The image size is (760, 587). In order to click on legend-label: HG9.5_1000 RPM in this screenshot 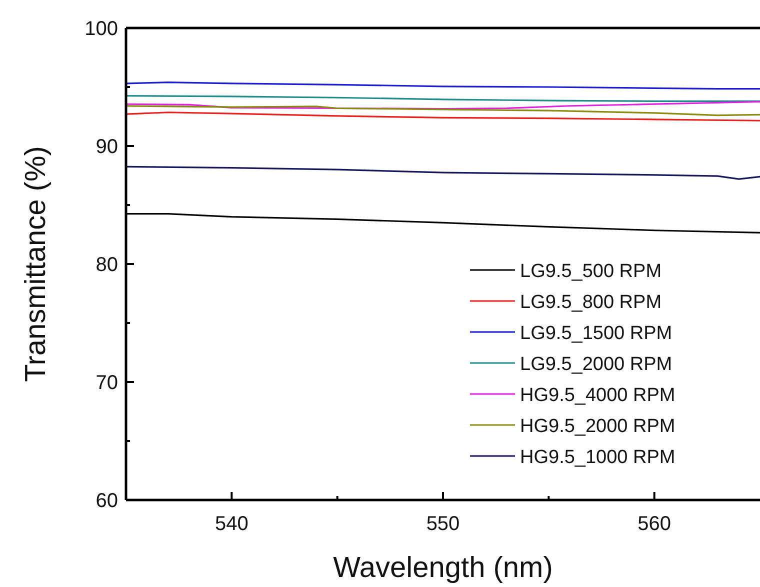, I will do `click(598, 457)`.